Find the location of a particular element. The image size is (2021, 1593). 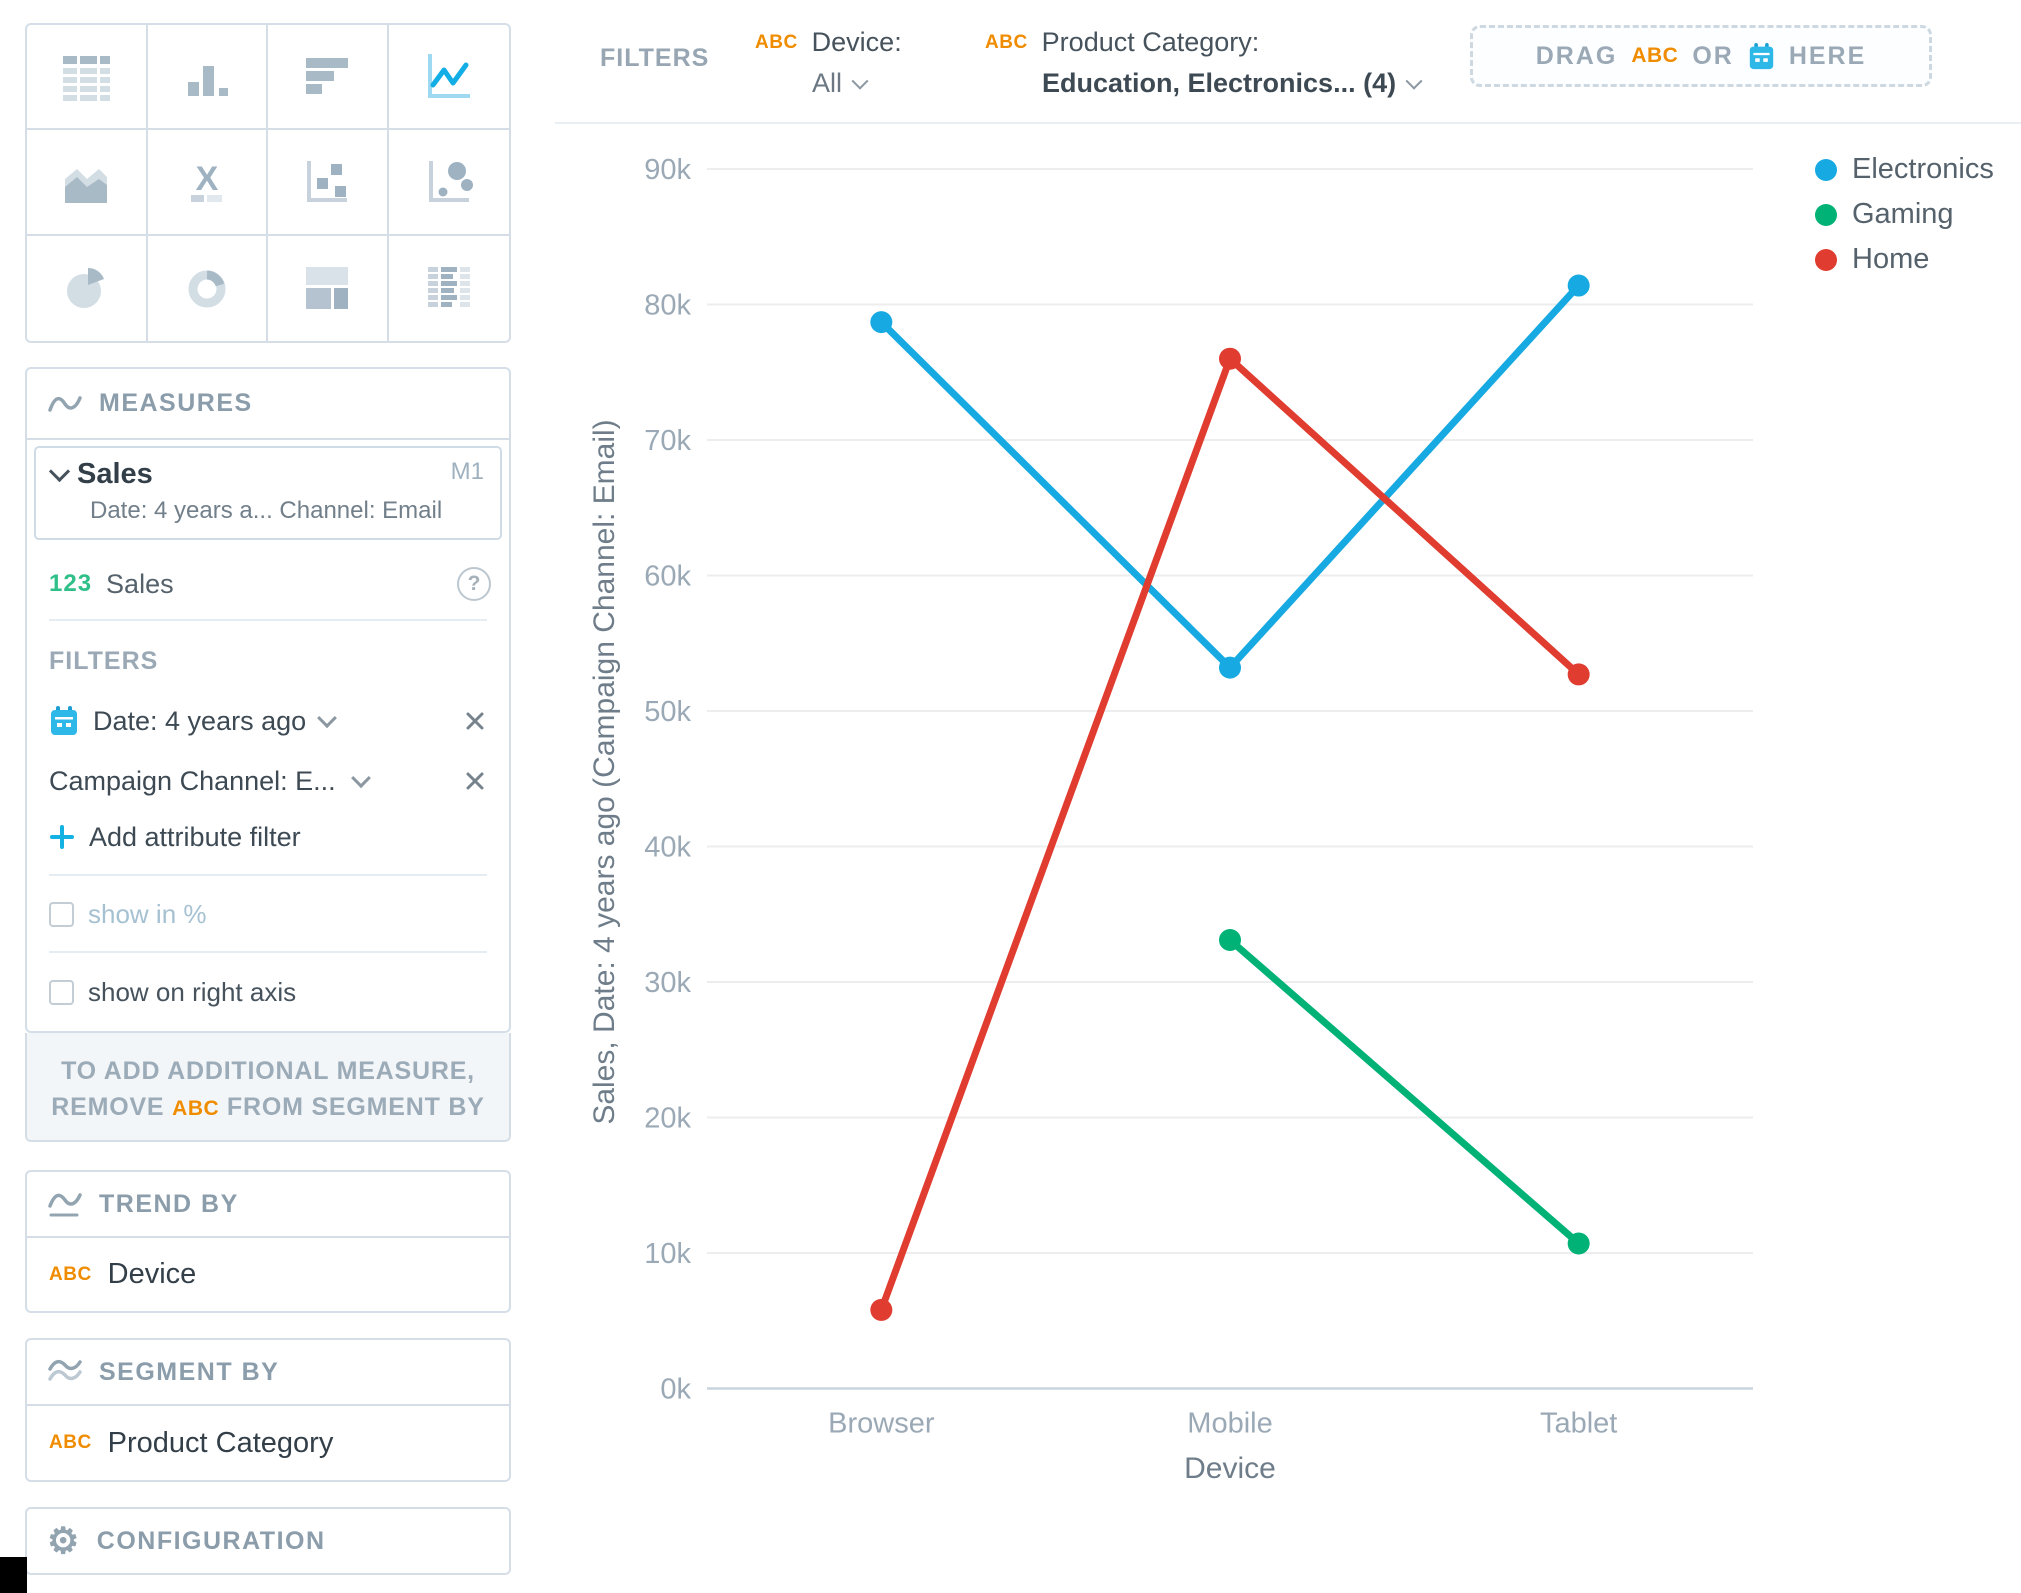

date-filter-row: Date: 4 years ago is located at coordinates (268, 721).